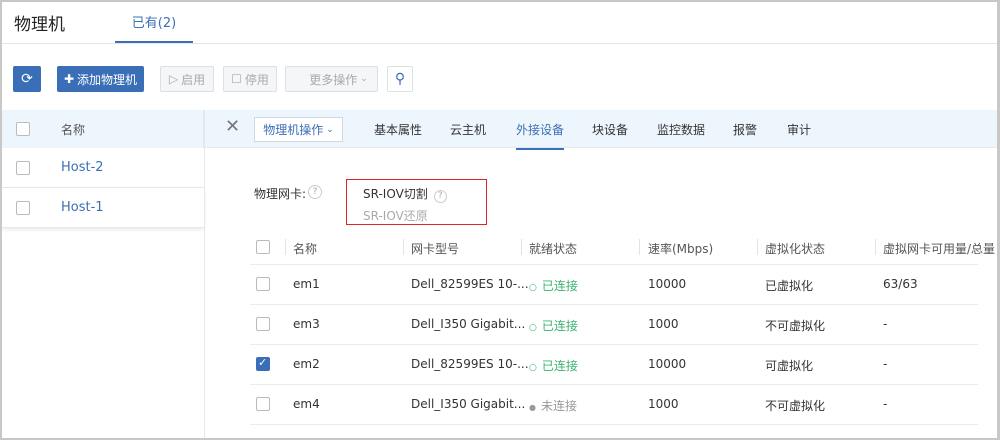  I want to click on status-text: 未连接, so click(558, 406).